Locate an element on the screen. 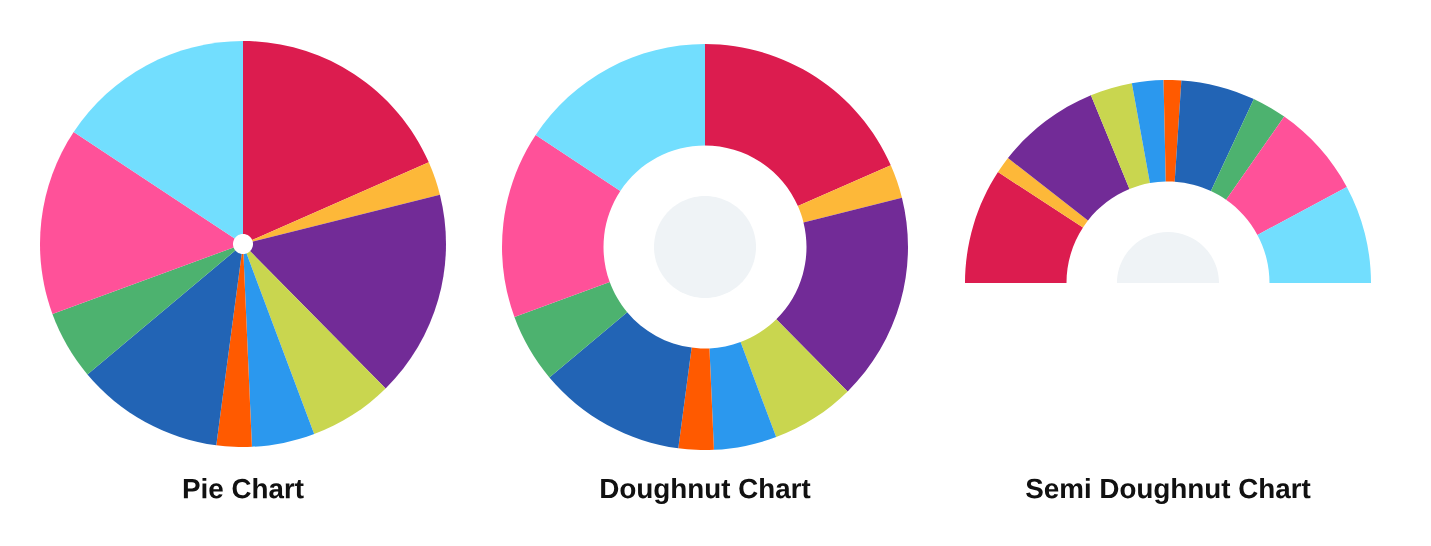  text: Semi Doughnut Chart is located at coordinates (1168, 491).